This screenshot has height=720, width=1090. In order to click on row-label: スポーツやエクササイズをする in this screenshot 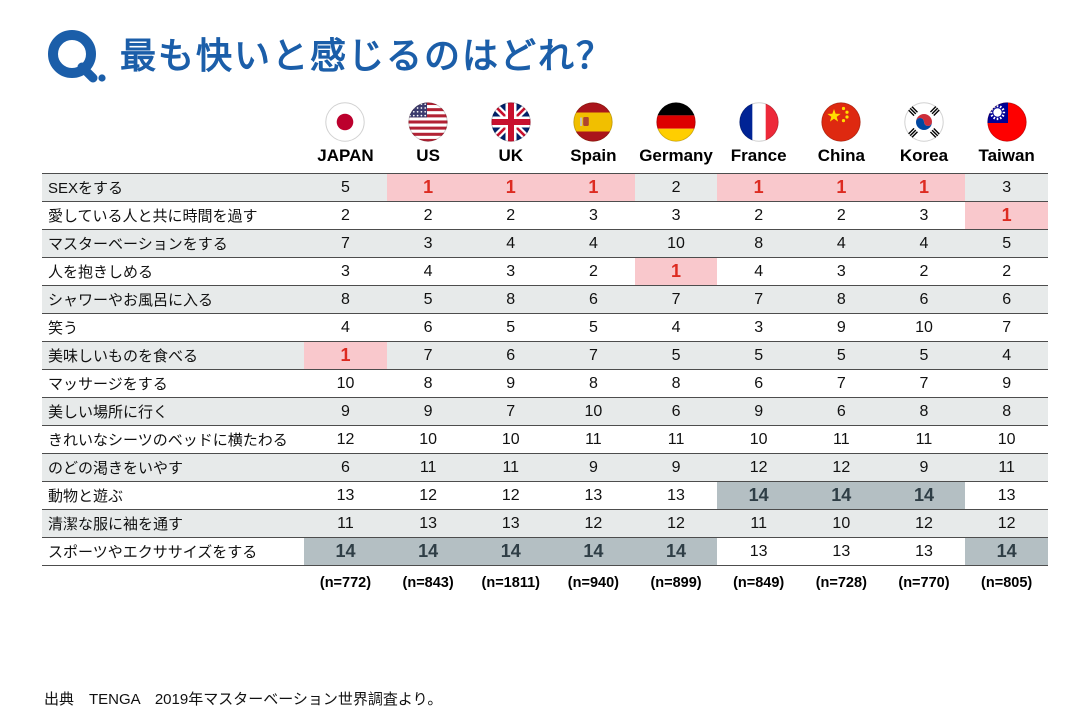, I will do `click(173, 551)`.